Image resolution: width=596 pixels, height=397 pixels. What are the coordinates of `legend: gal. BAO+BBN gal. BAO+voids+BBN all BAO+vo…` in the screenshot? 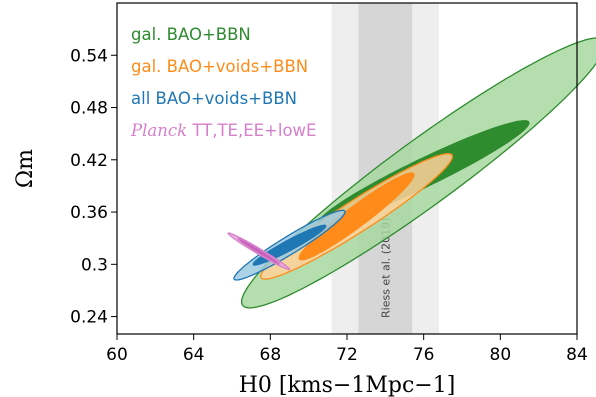 It's located at (223, 82).